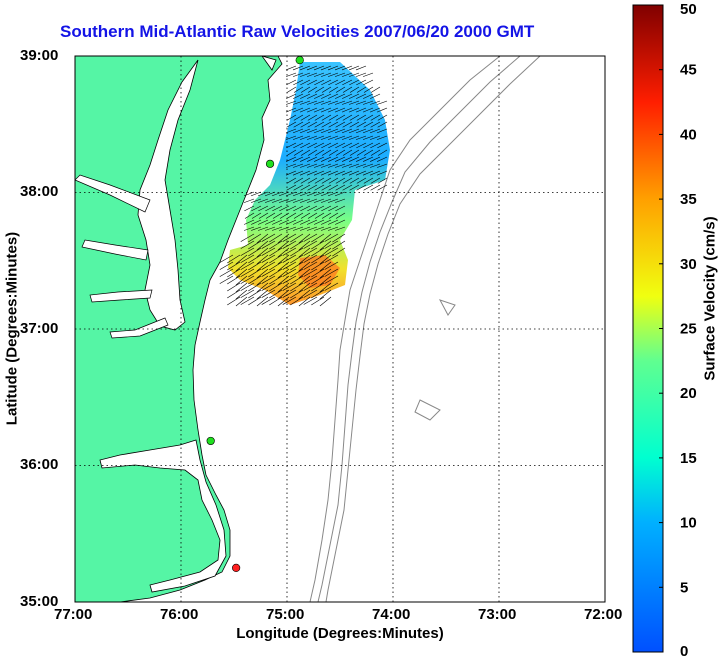  I want to click on colorbar-tick-label: 30, so click(688, 264).